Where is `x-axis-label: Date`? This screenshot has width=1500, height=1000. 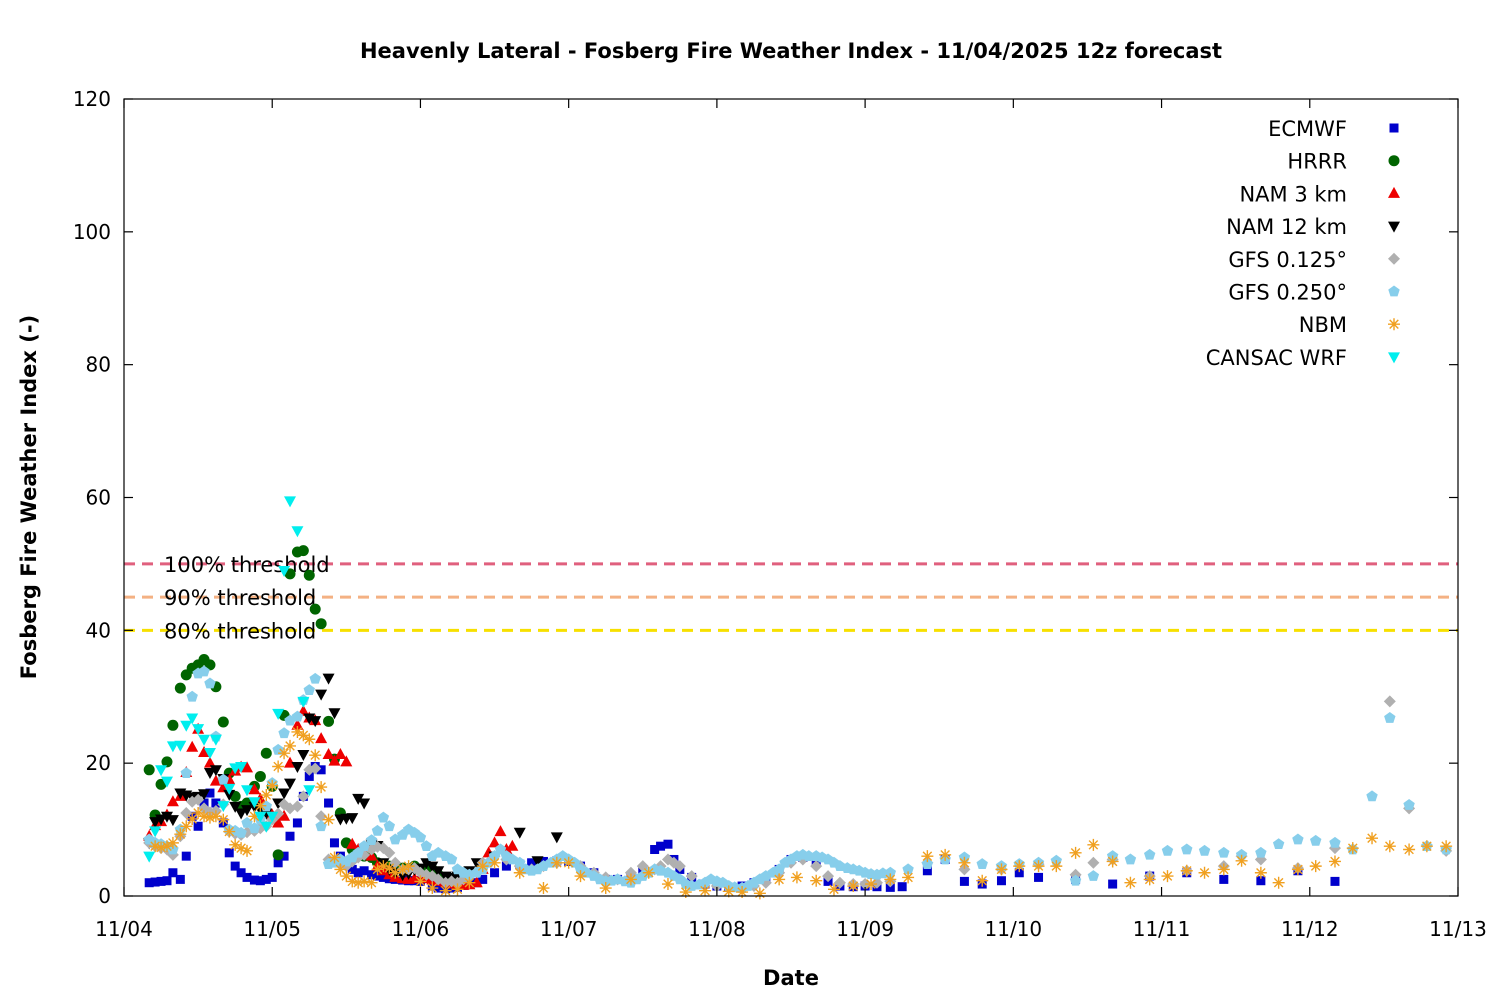
x-axis-label: Date is located at coordinates (791, 978).